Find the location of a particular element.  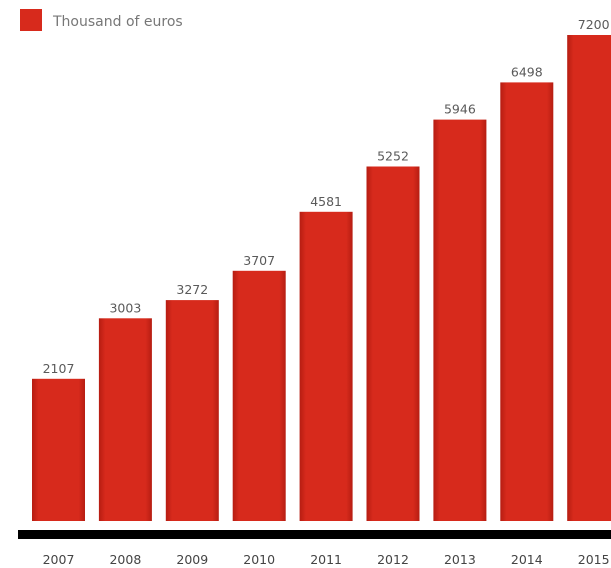

x-tick-label-2011: 2011 is located at coordinates (326, 559).